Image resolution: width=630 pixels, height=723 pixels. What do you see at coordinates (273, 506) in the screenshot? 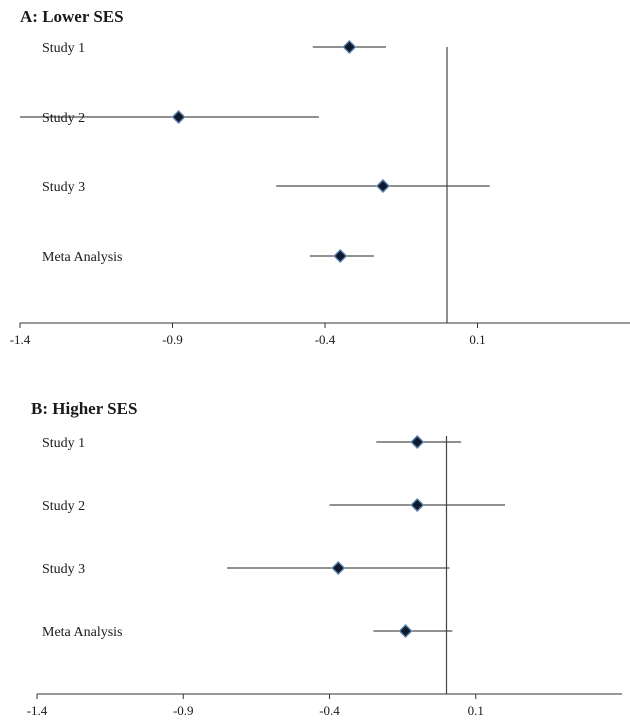
I see `panel-b-row: Study 2` at bounding box center [273, 506].